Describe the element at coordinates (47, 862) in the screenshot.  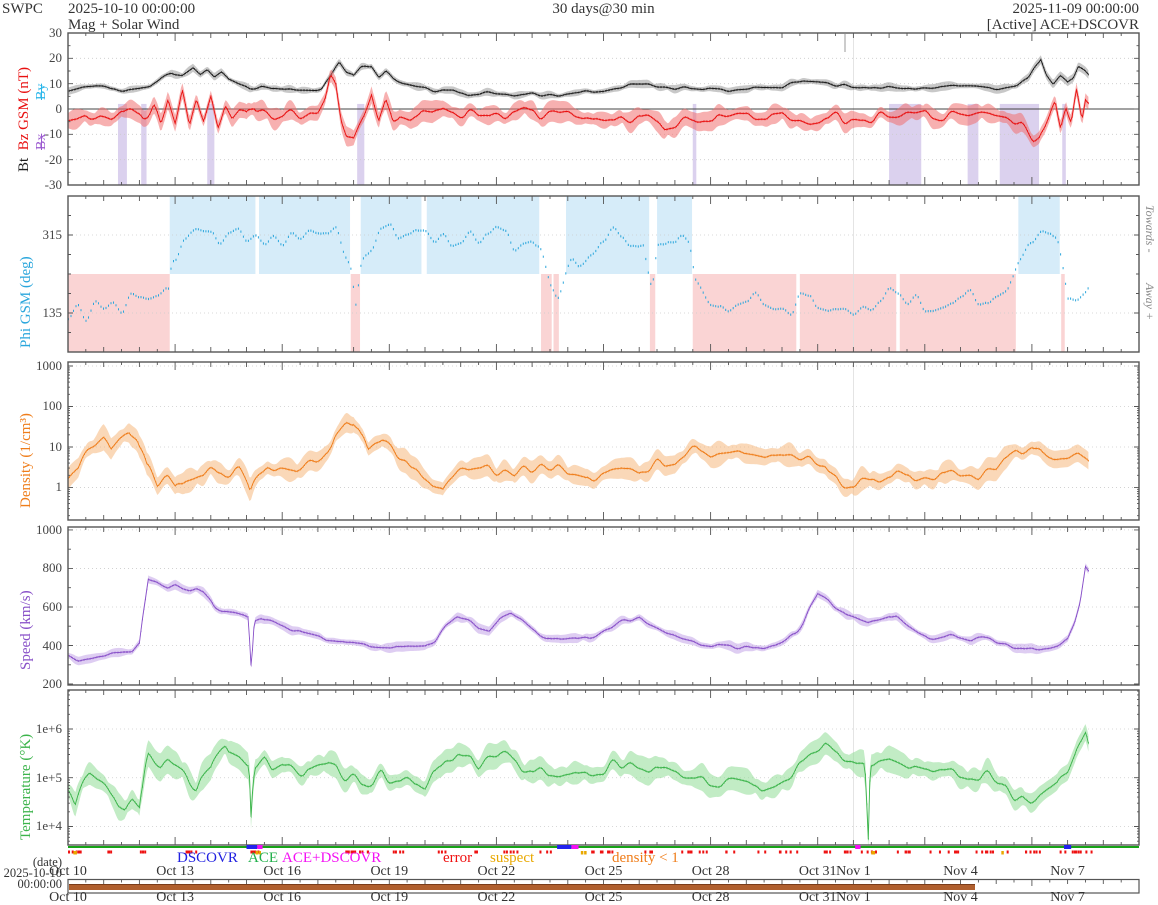
I see `date-axis-caption: (date)` at that location.